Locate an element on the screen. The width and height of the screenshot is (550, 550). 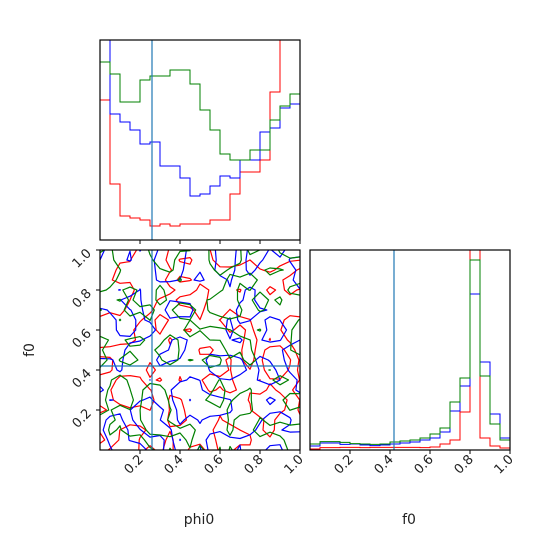
contour-ytick-label: 0.8 is located at coordinates (82, 298).